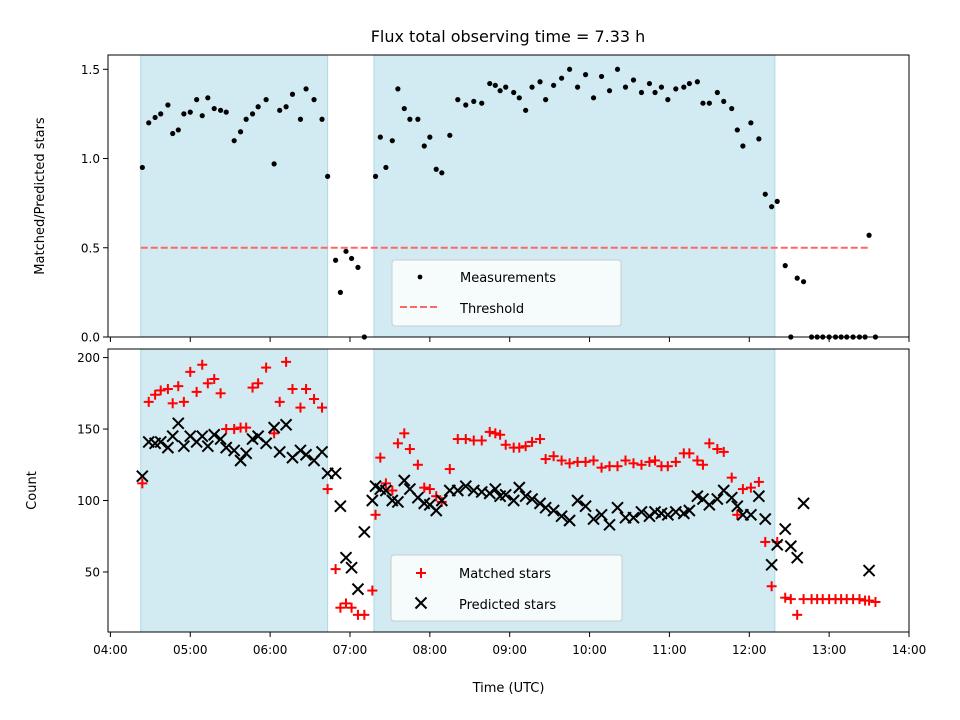 This screenshot has height=720, width=960. I want to click on bottom-legend: Matched stars Predicted stars, so click(506, 588).